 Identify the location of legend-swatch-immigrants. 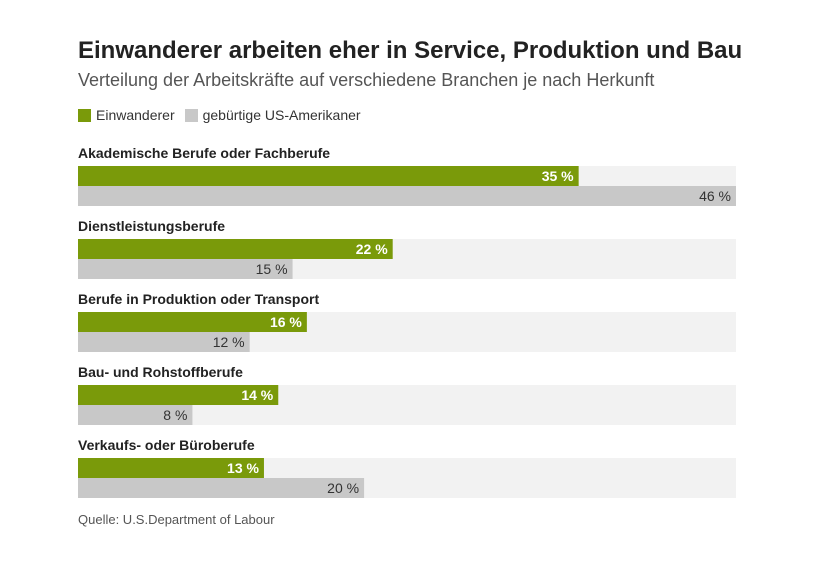
(84, 115).